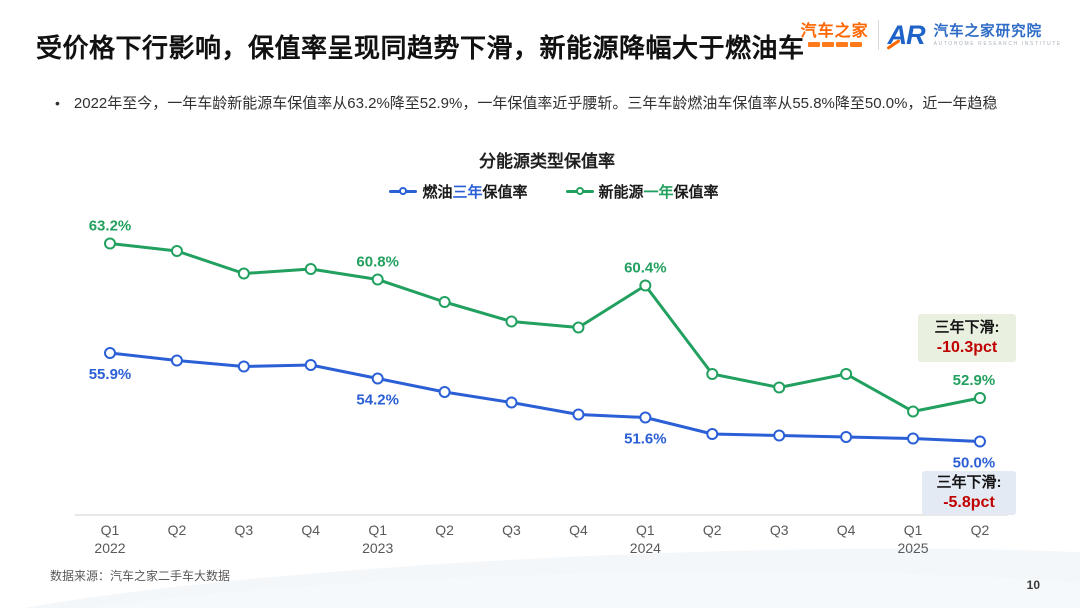  What do you see at coordinates (140, 576) in the screenshot?
I see `data-source-note: 数据来源：汽车之家二手车大数据` at bounding box center [140, 576].